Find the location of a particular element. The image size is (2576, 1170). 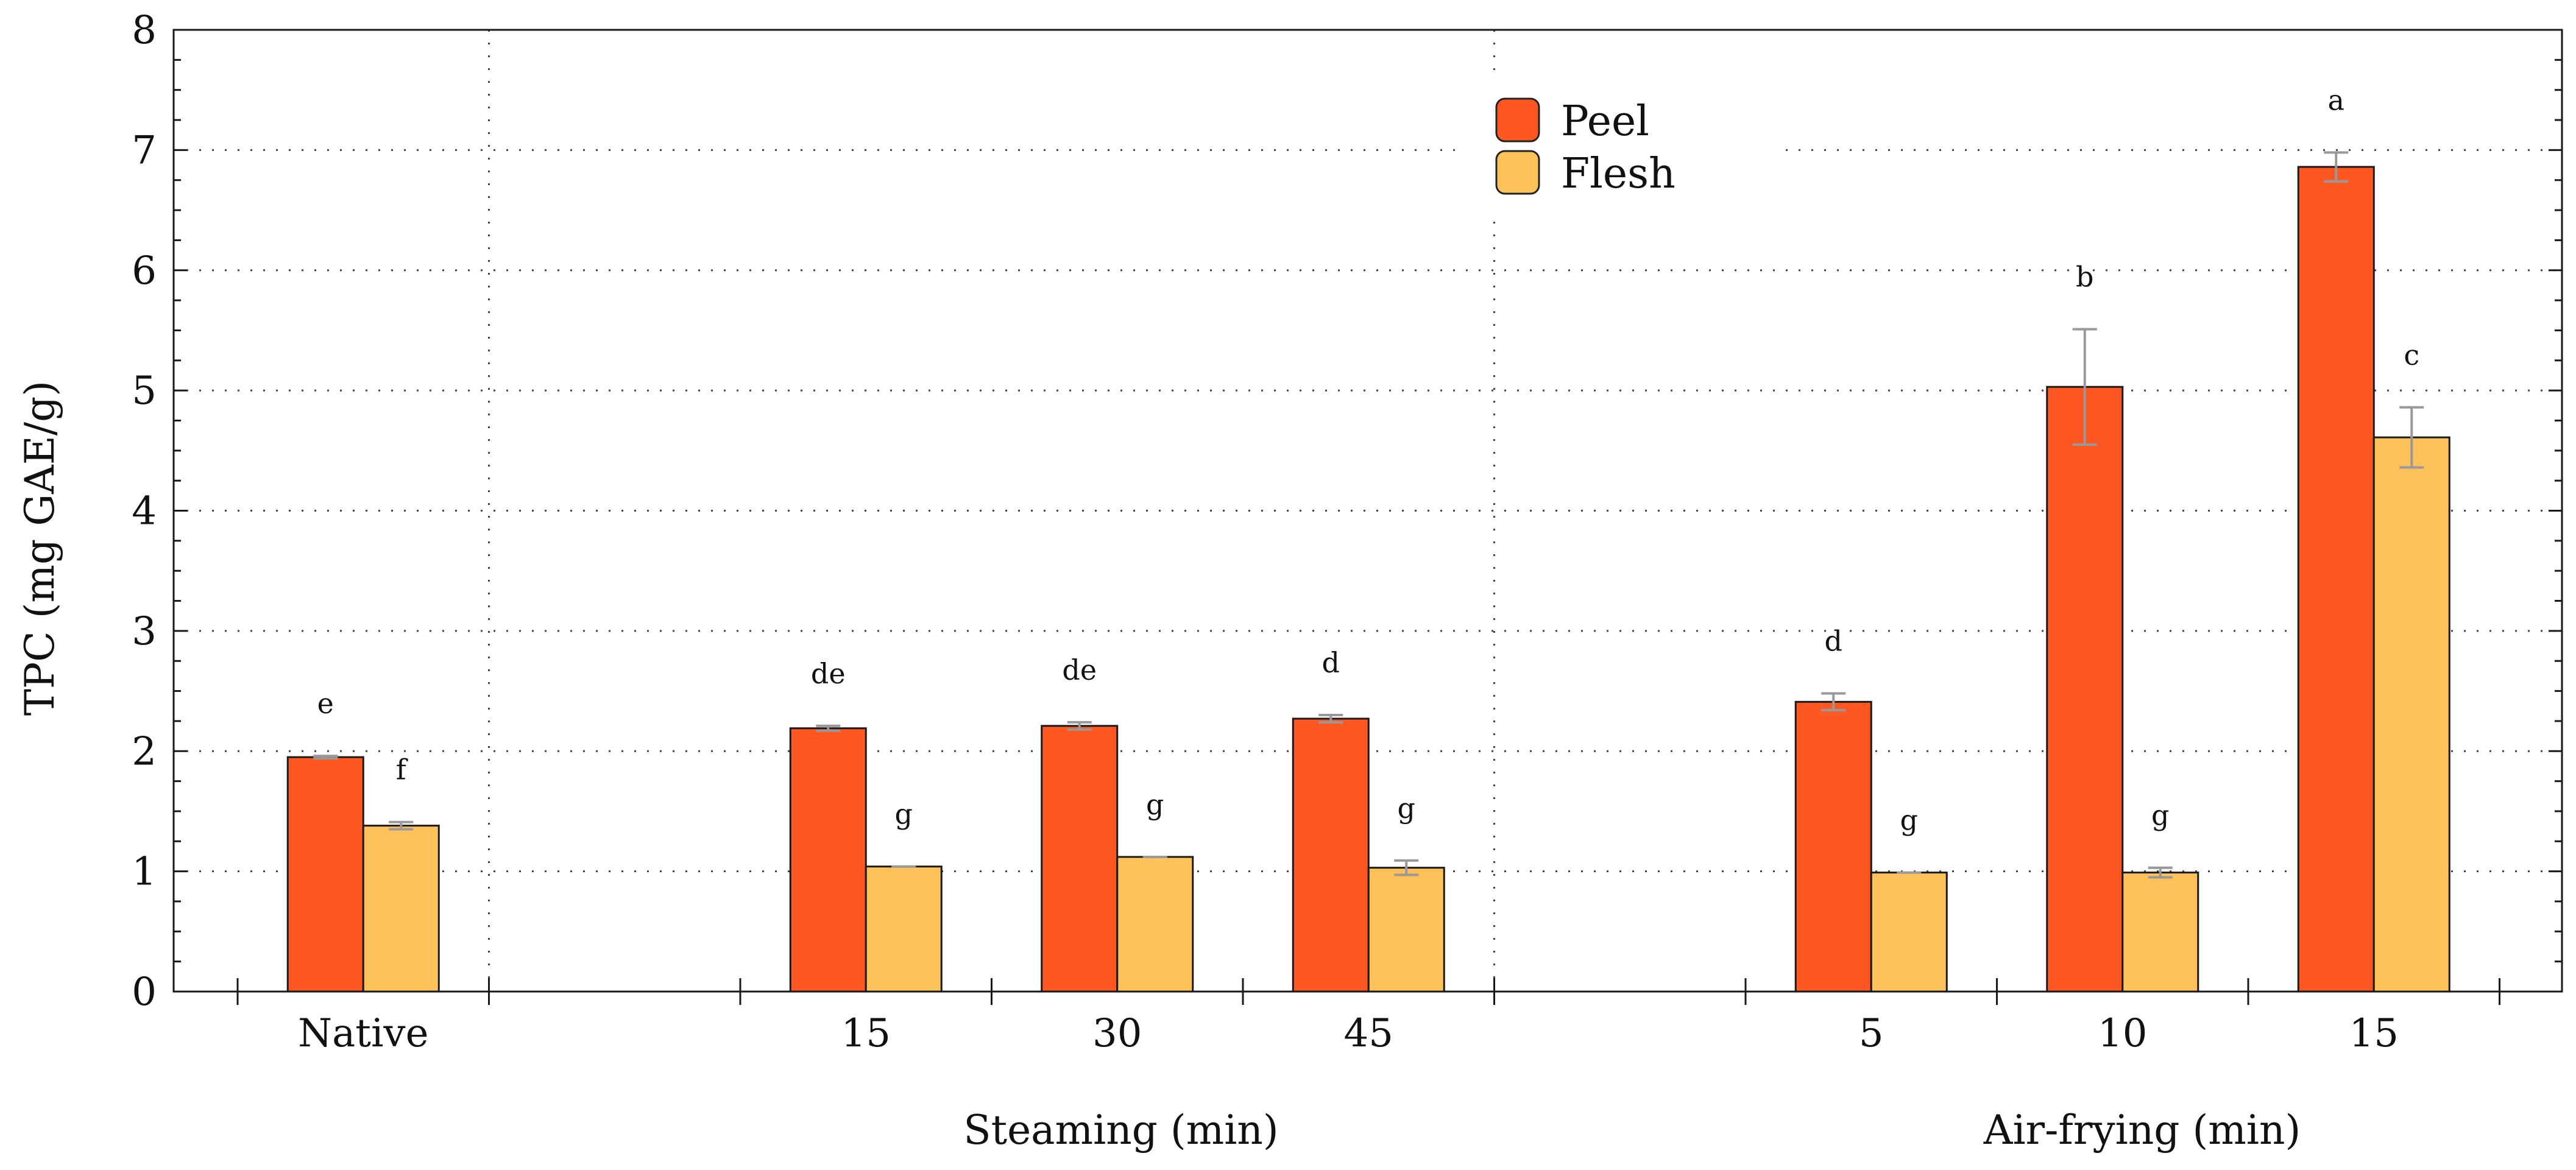

y-tick-label-5: 5 is located at coordinates (144, 391).